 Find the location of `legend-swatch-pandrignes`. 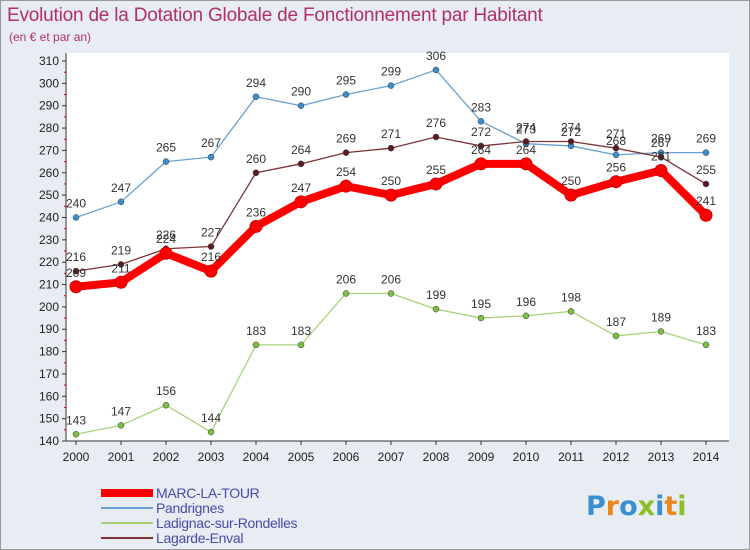

legend-swatch-pandrignes is located at coordinates (127, 508).